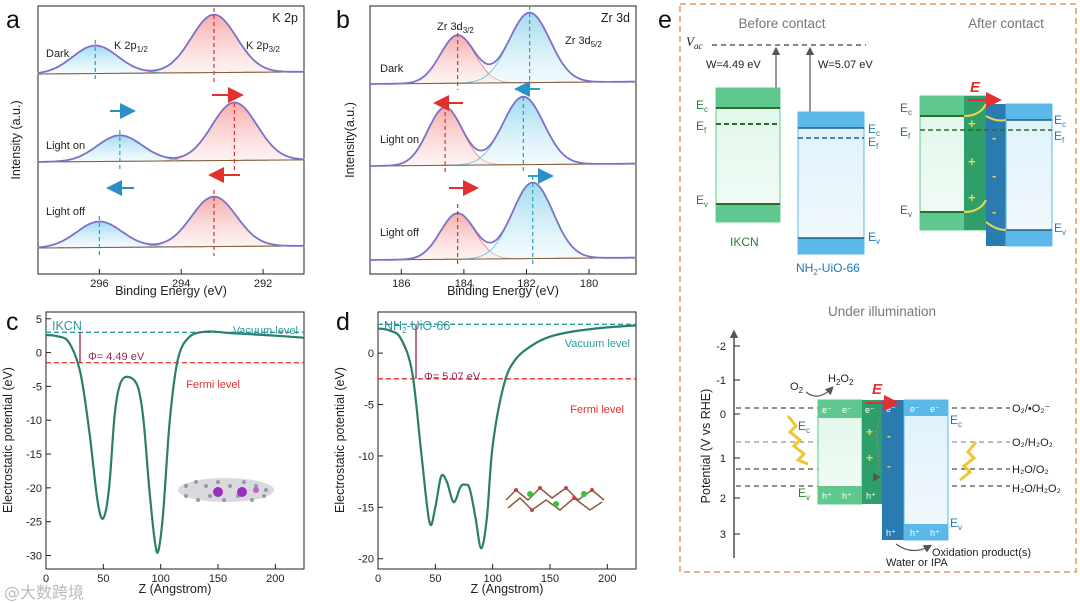  I want to click on panel-b-ylabel: Intensity(a.u.), so click(350, 140).